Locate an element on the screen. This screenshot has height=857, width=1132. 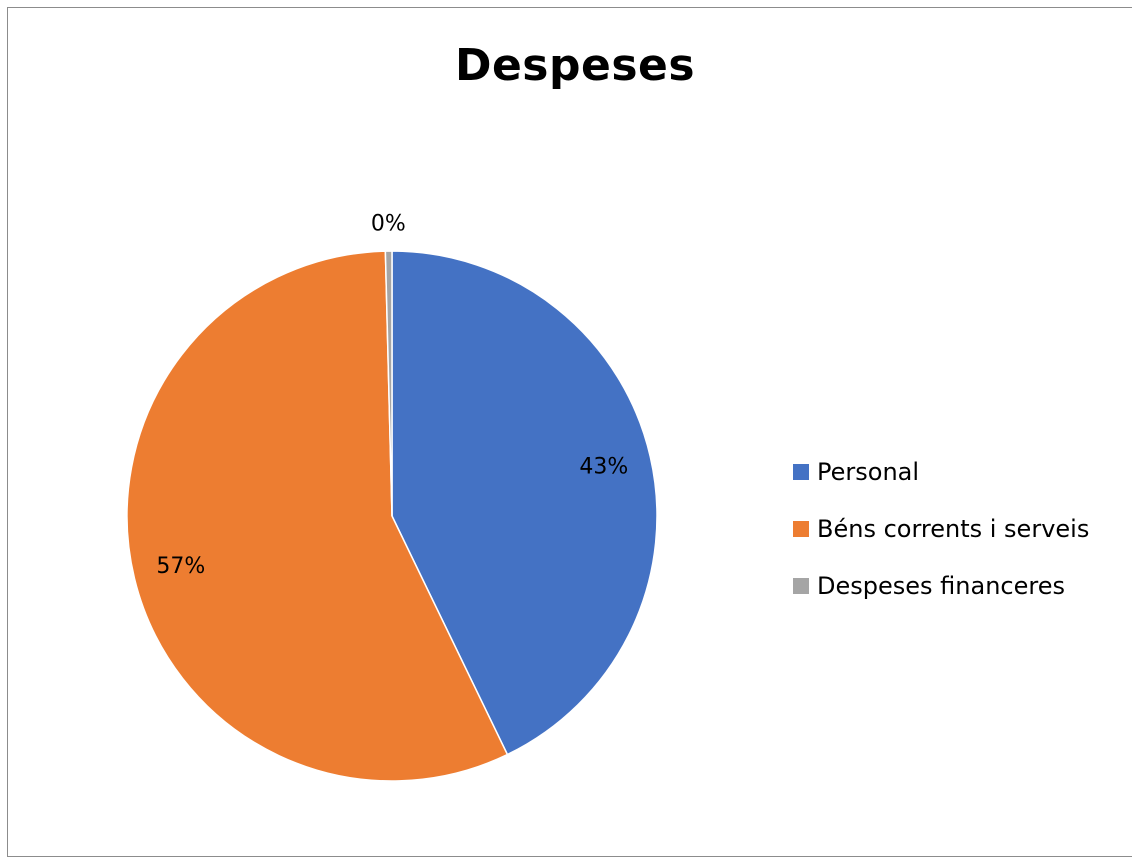
legend-label-bens-corrents-serveis: Béns corrents i serveis is located at coordinates (953, 528).